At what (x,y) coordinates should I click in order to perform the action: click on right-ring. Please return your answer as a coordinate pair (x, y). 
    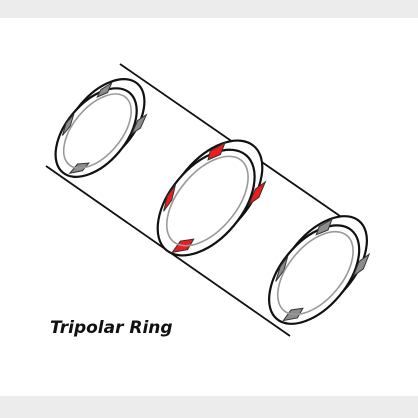
    Looking at the image, I should click on (319, 270).